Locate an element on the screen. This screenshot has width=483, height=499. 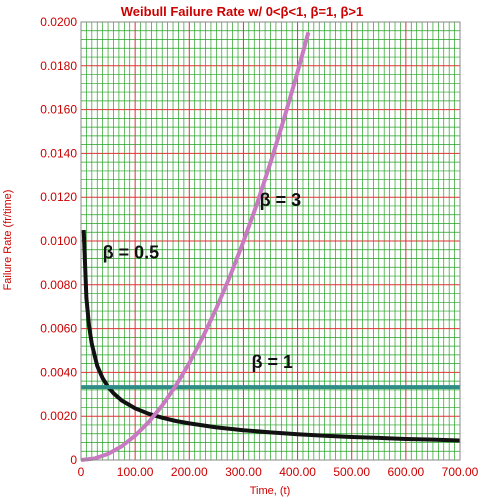
y-tick-label: 0.0080 is located at coordinates (58, 285).